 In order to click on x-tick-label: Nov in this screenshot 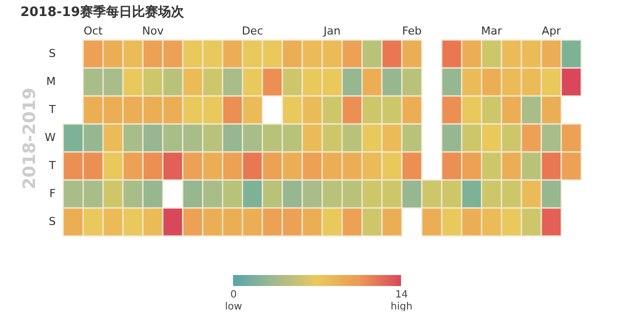, I will do `click(153, 31)`.